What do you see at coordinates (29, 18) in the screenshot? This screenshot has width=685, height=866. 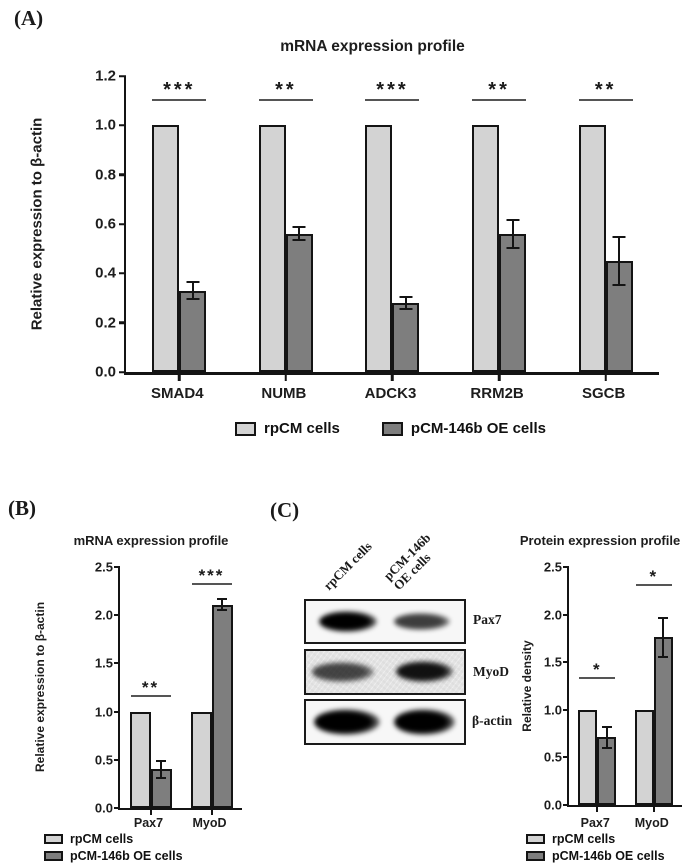 I see `panel-a-label: (A)` at bounding box center [29, 18].